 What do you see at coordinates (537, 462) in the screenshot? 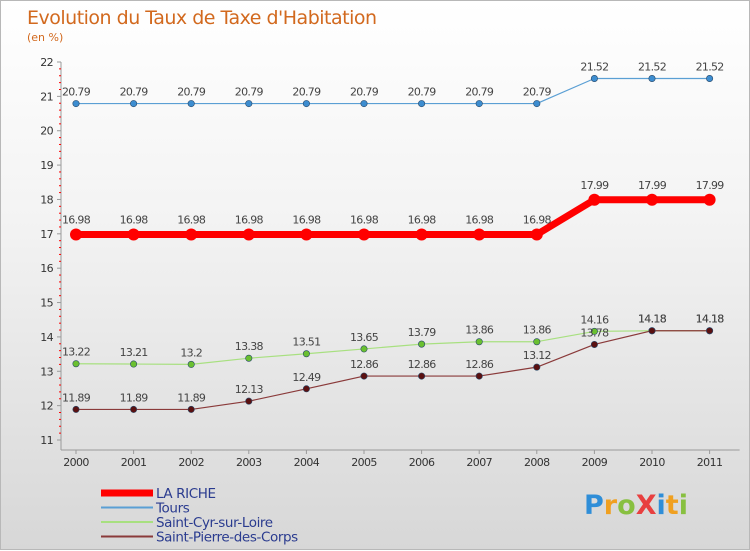
I see `x-tick-label: 2008` at bounding box center [537, 462].